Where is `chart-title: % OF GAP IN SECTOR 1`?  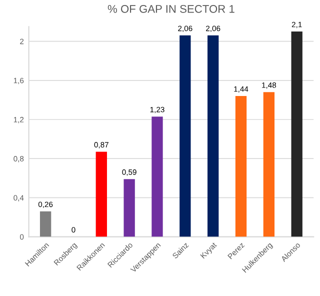
chart-title: % OF GAP IN SECTOR 1 is located at coordinates (171, 8).